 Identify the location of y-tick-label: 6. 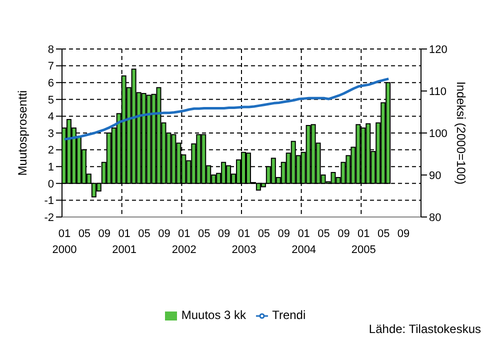
(51, 84).